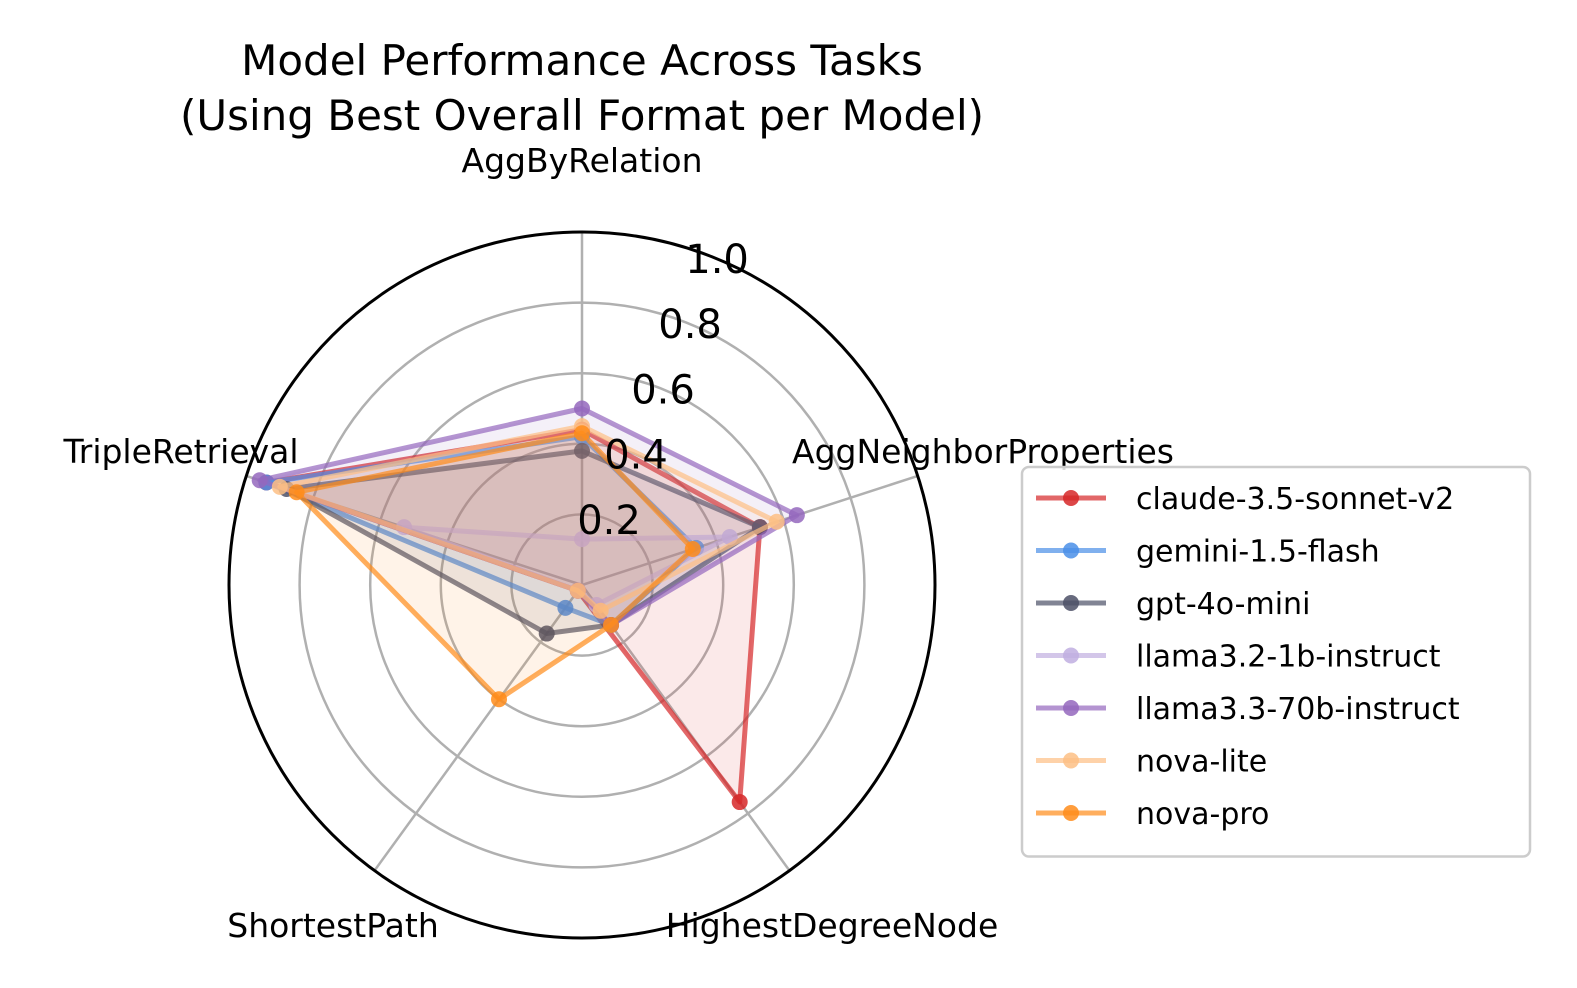  Describe the element at coordinates (582, 160) in the screenshot. I see `axis-label-0: AggByRelation` at that location.